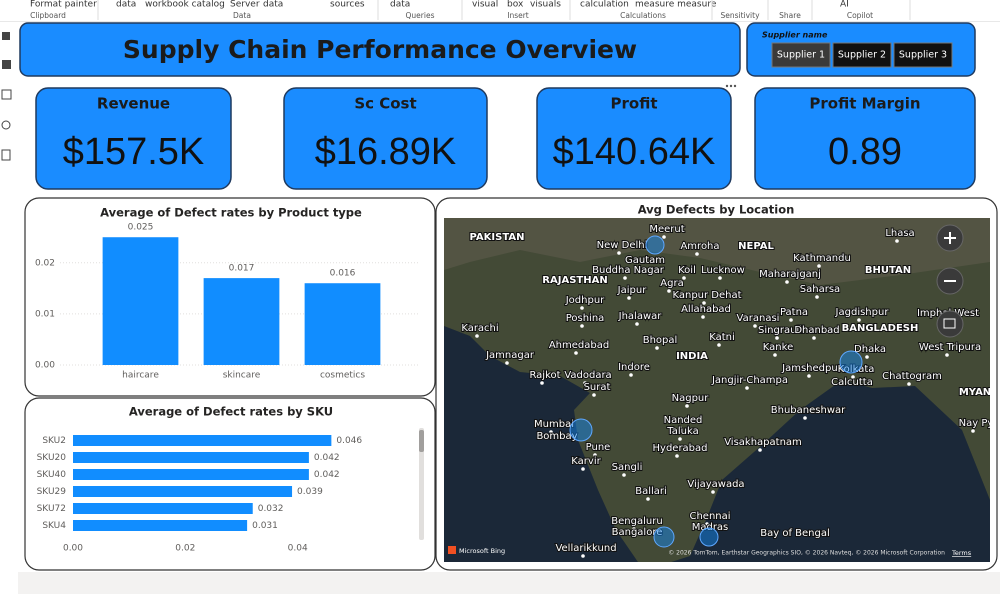  What do you see at coordinates (687, 270) in the screenshot?
I see `map-label: Koil` at bounding box center [687, 270].